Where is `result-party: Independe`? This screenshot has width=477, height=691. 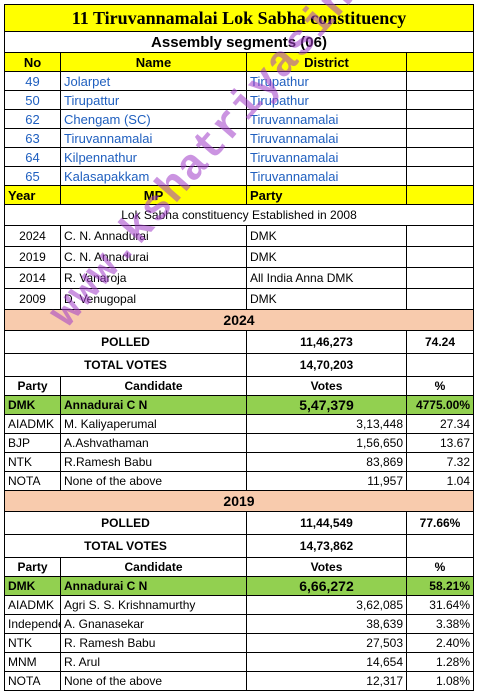
result-party: Independe is located at coordinates (32, 624).